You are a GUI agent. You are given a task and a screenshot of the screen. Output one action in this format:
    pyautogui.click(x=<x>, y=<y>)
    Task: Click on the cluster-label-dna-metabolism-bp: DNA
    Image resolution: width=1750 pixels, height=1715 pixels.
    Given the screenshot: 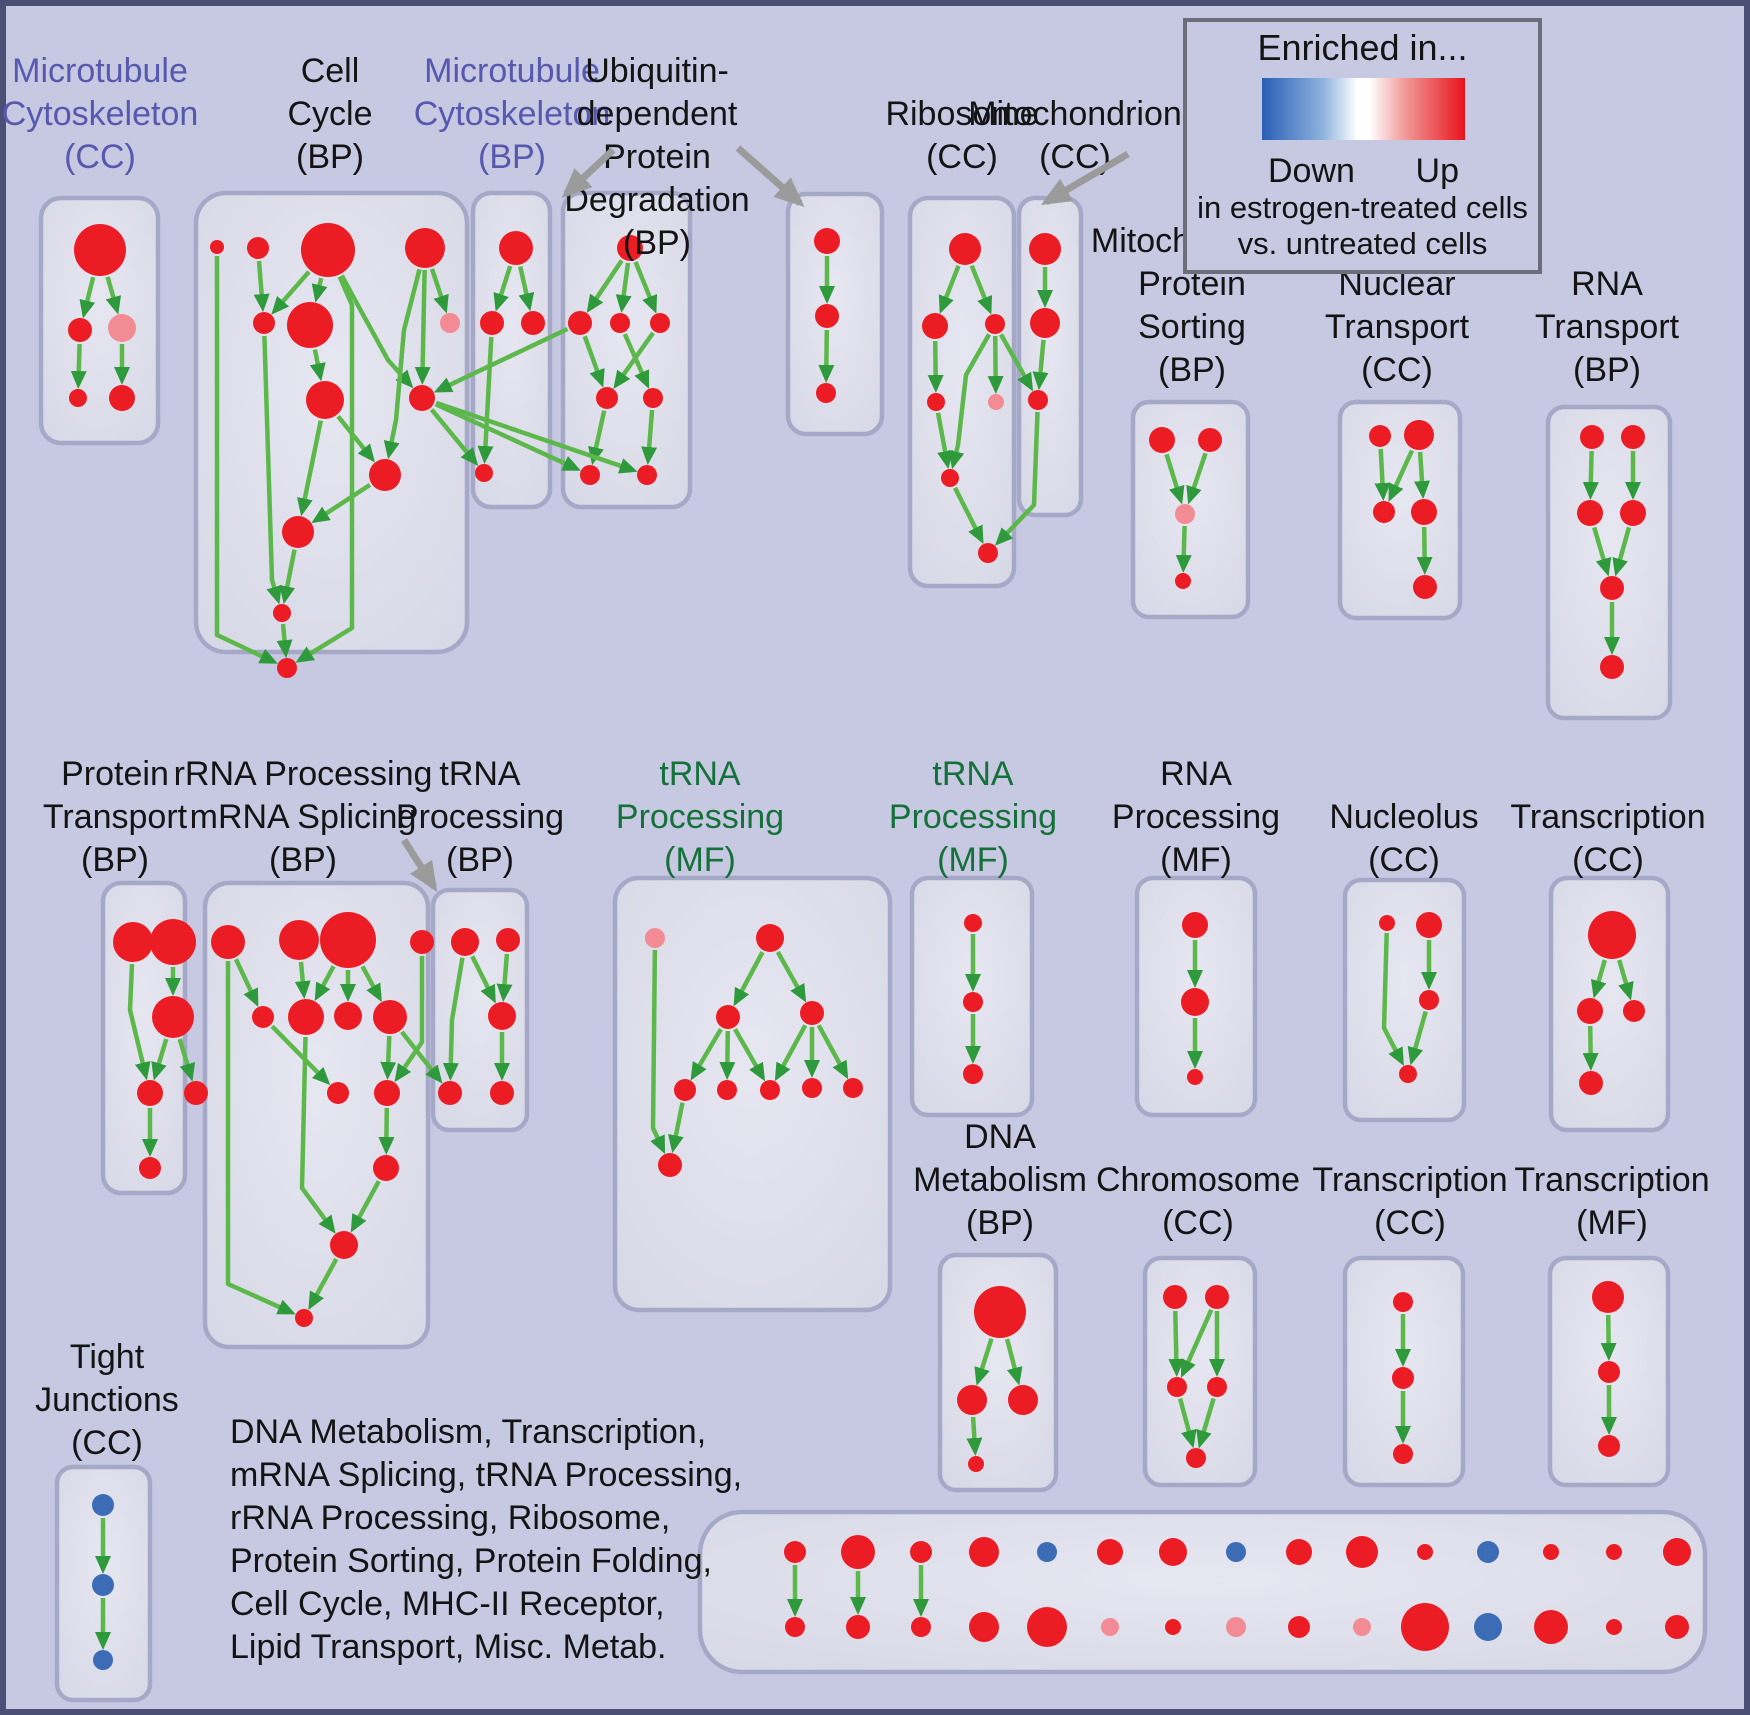 What is the action you would take?
    pyautogui.click(x=1000, y=1137)
    